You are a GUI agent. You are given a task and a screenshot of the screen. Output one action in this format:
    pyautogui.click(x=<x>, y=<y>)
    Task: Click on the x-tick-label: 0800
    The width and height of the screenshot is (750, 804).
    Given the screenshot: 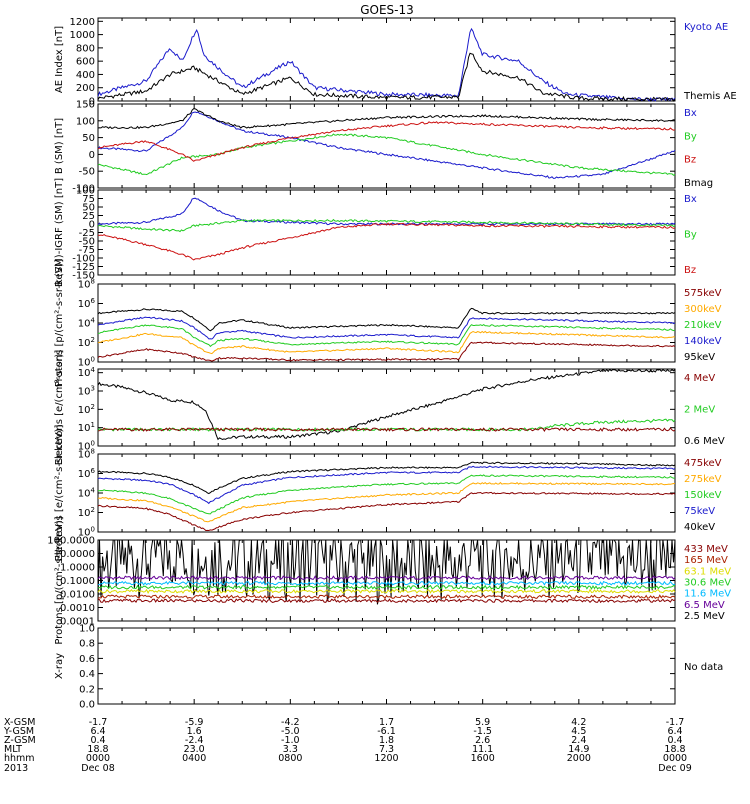 What is the action you would take?
    pyautogui.click(x=290, y=758)
    